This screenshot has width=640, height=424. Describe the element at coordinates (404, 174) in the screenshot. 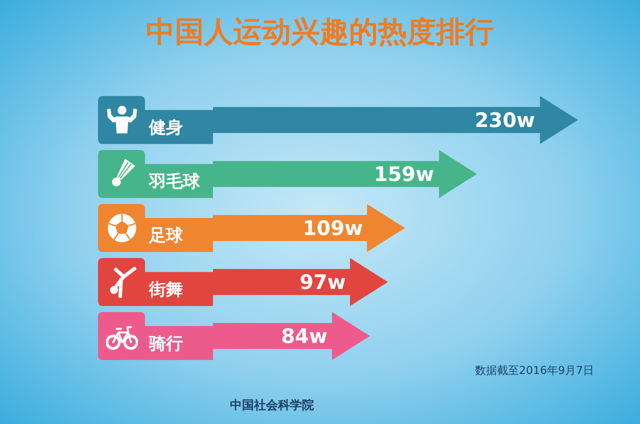

I see `data-label: 159w` at that location.